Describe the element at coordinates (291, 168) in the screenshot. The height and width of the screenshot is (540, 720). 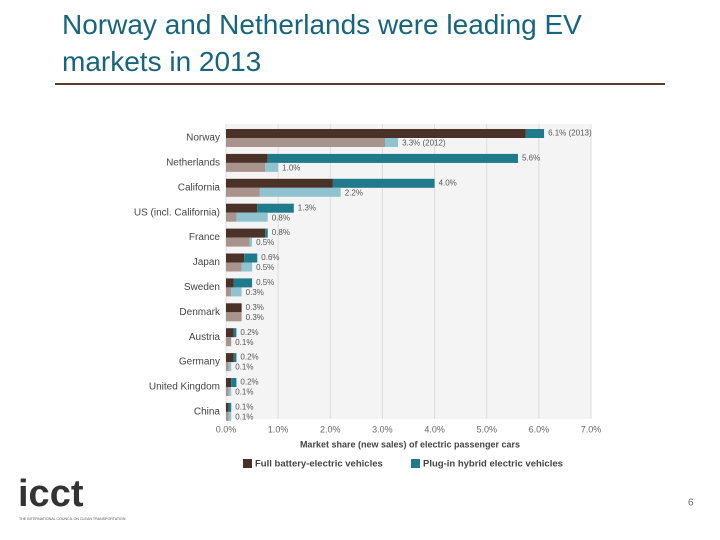
I see `data-label: 1.0%` at that location.